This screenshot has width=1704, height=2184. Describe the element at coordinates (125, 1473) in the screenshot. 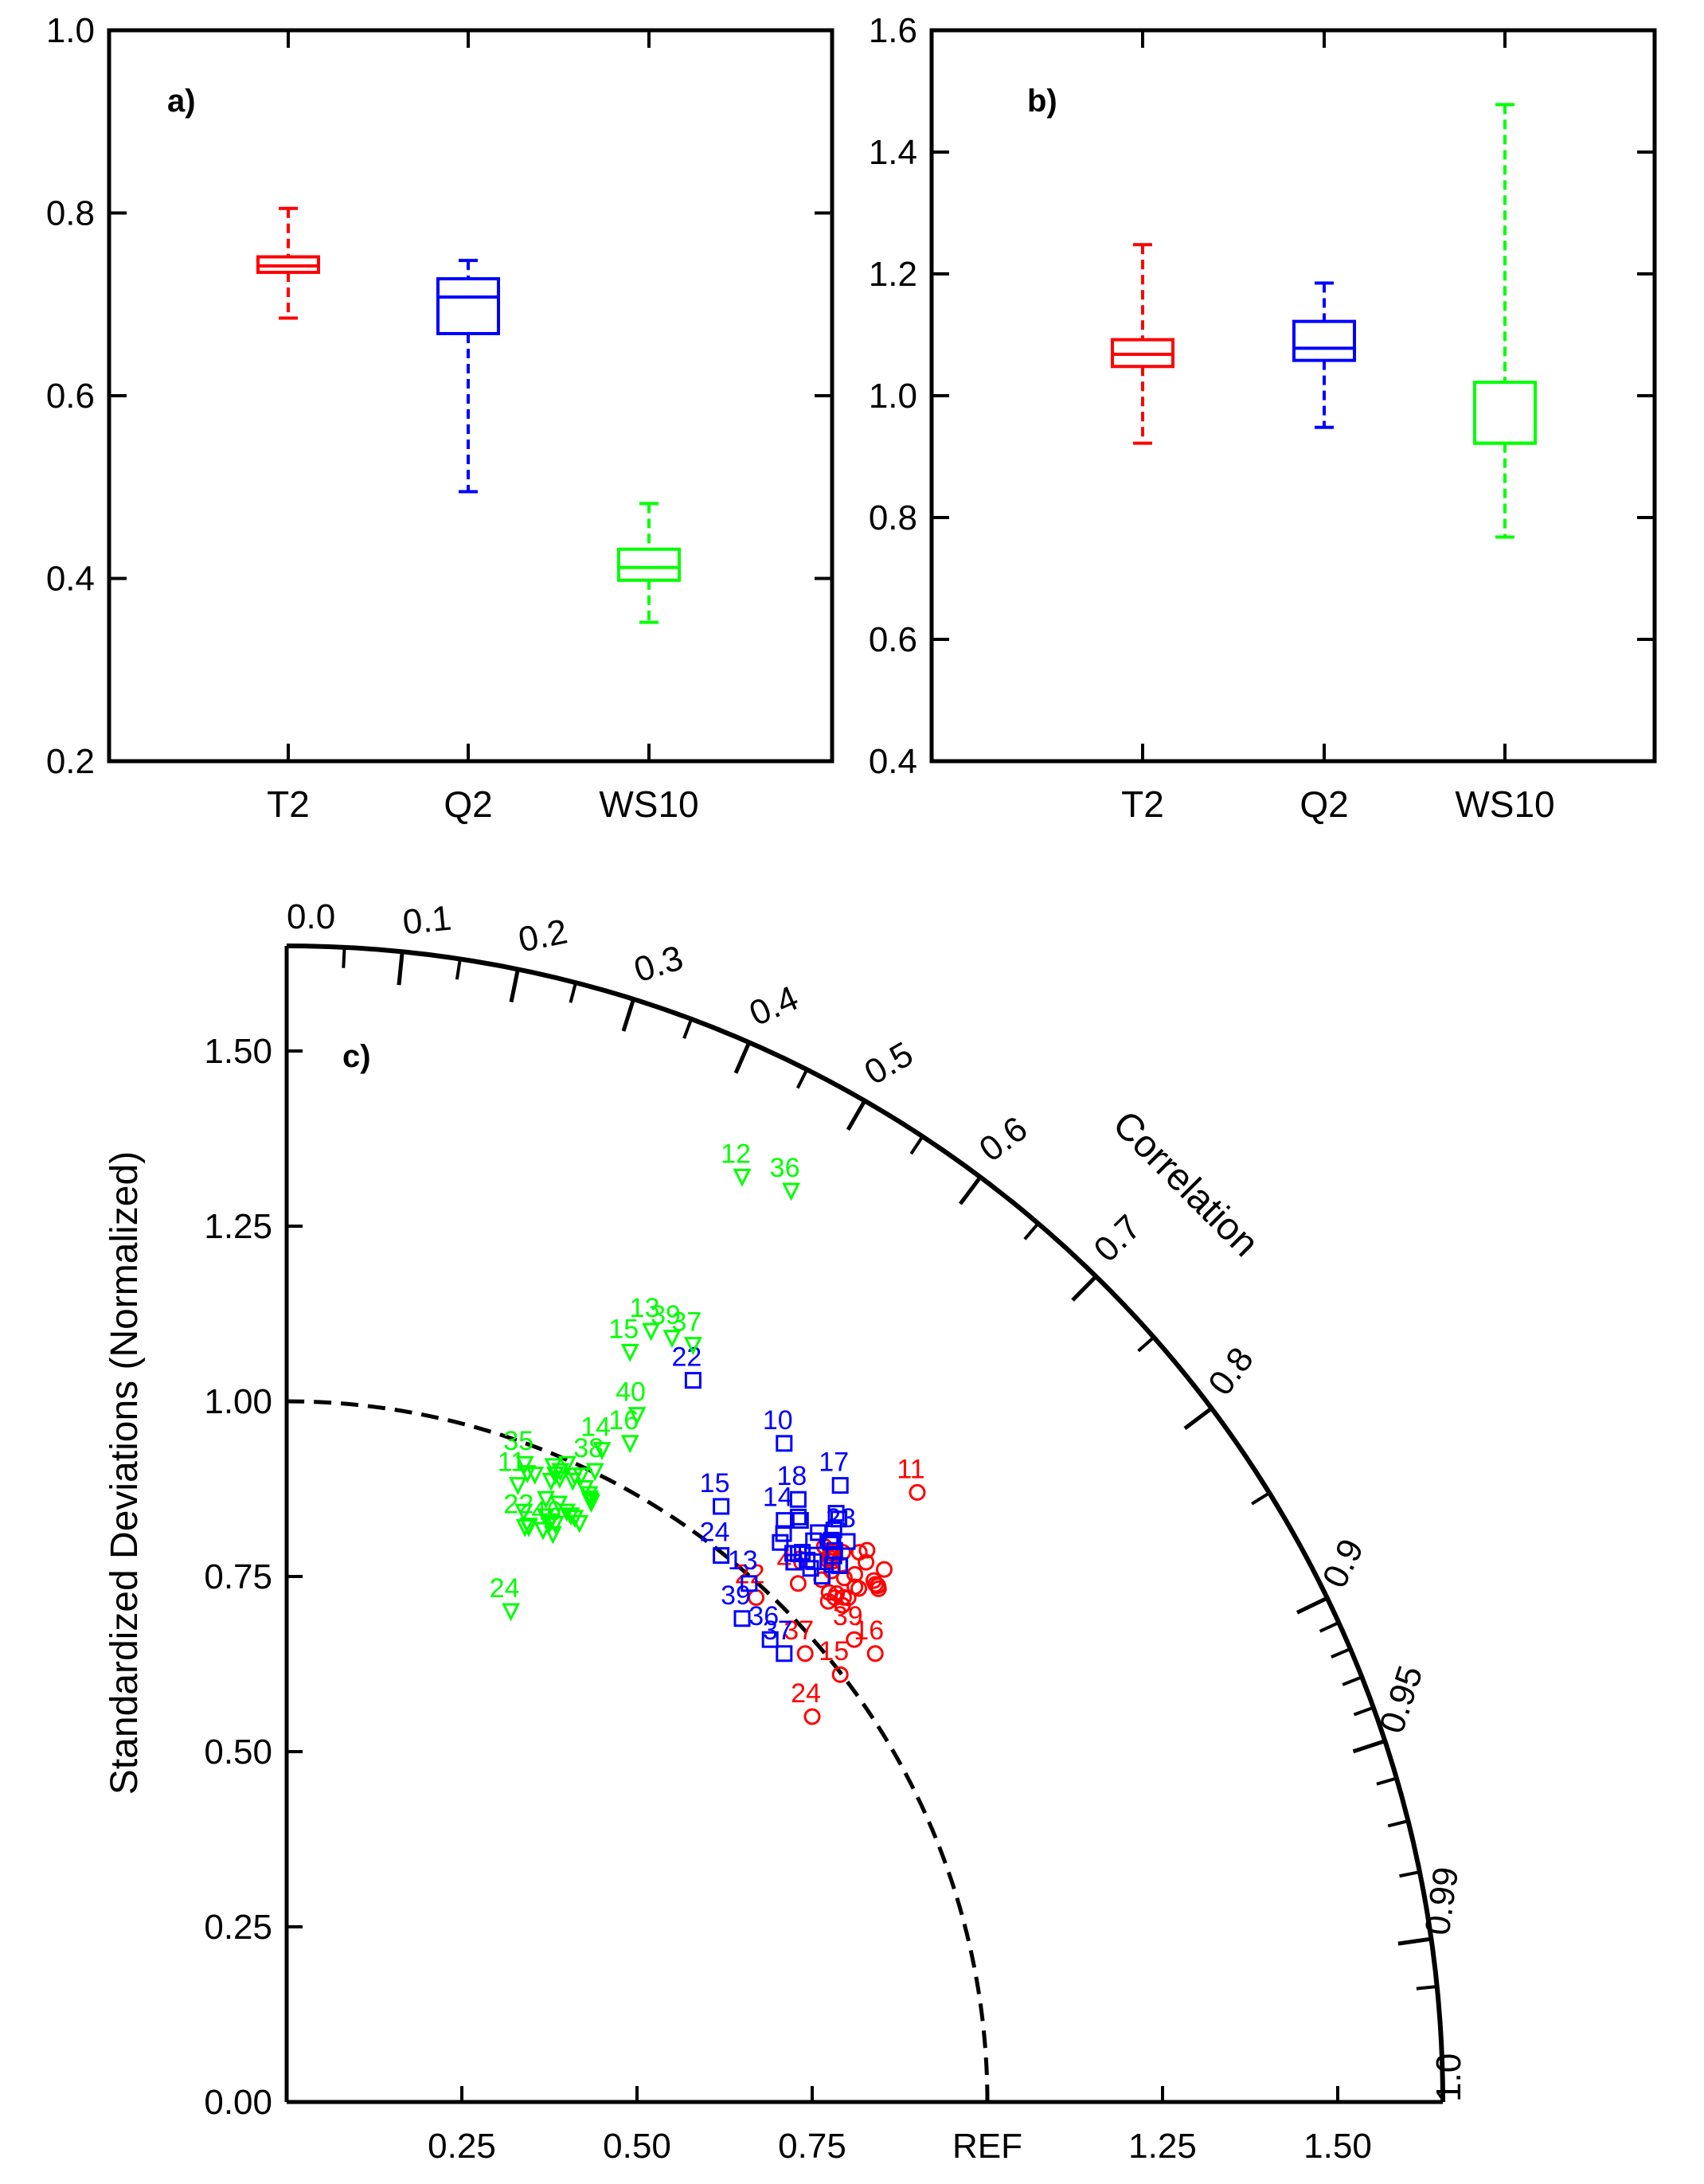

I see `taylor-y-axis-title: Standardized Deviations (Normalized)` at that location.